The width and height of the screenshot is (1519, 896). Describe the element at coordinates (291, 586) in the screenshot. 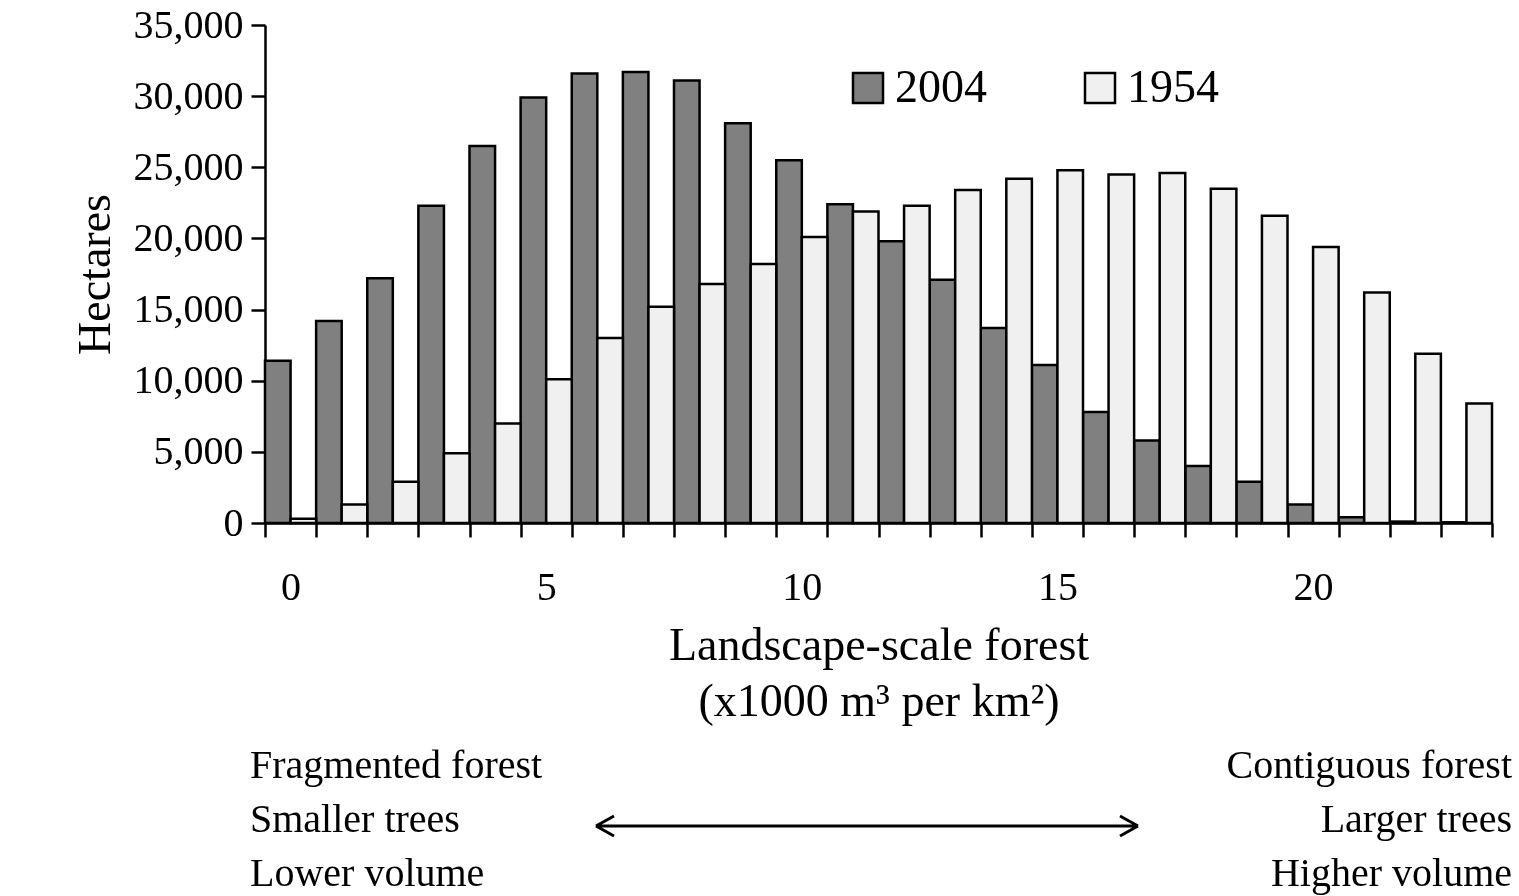

I see `x-tick-label: 0` at that location.